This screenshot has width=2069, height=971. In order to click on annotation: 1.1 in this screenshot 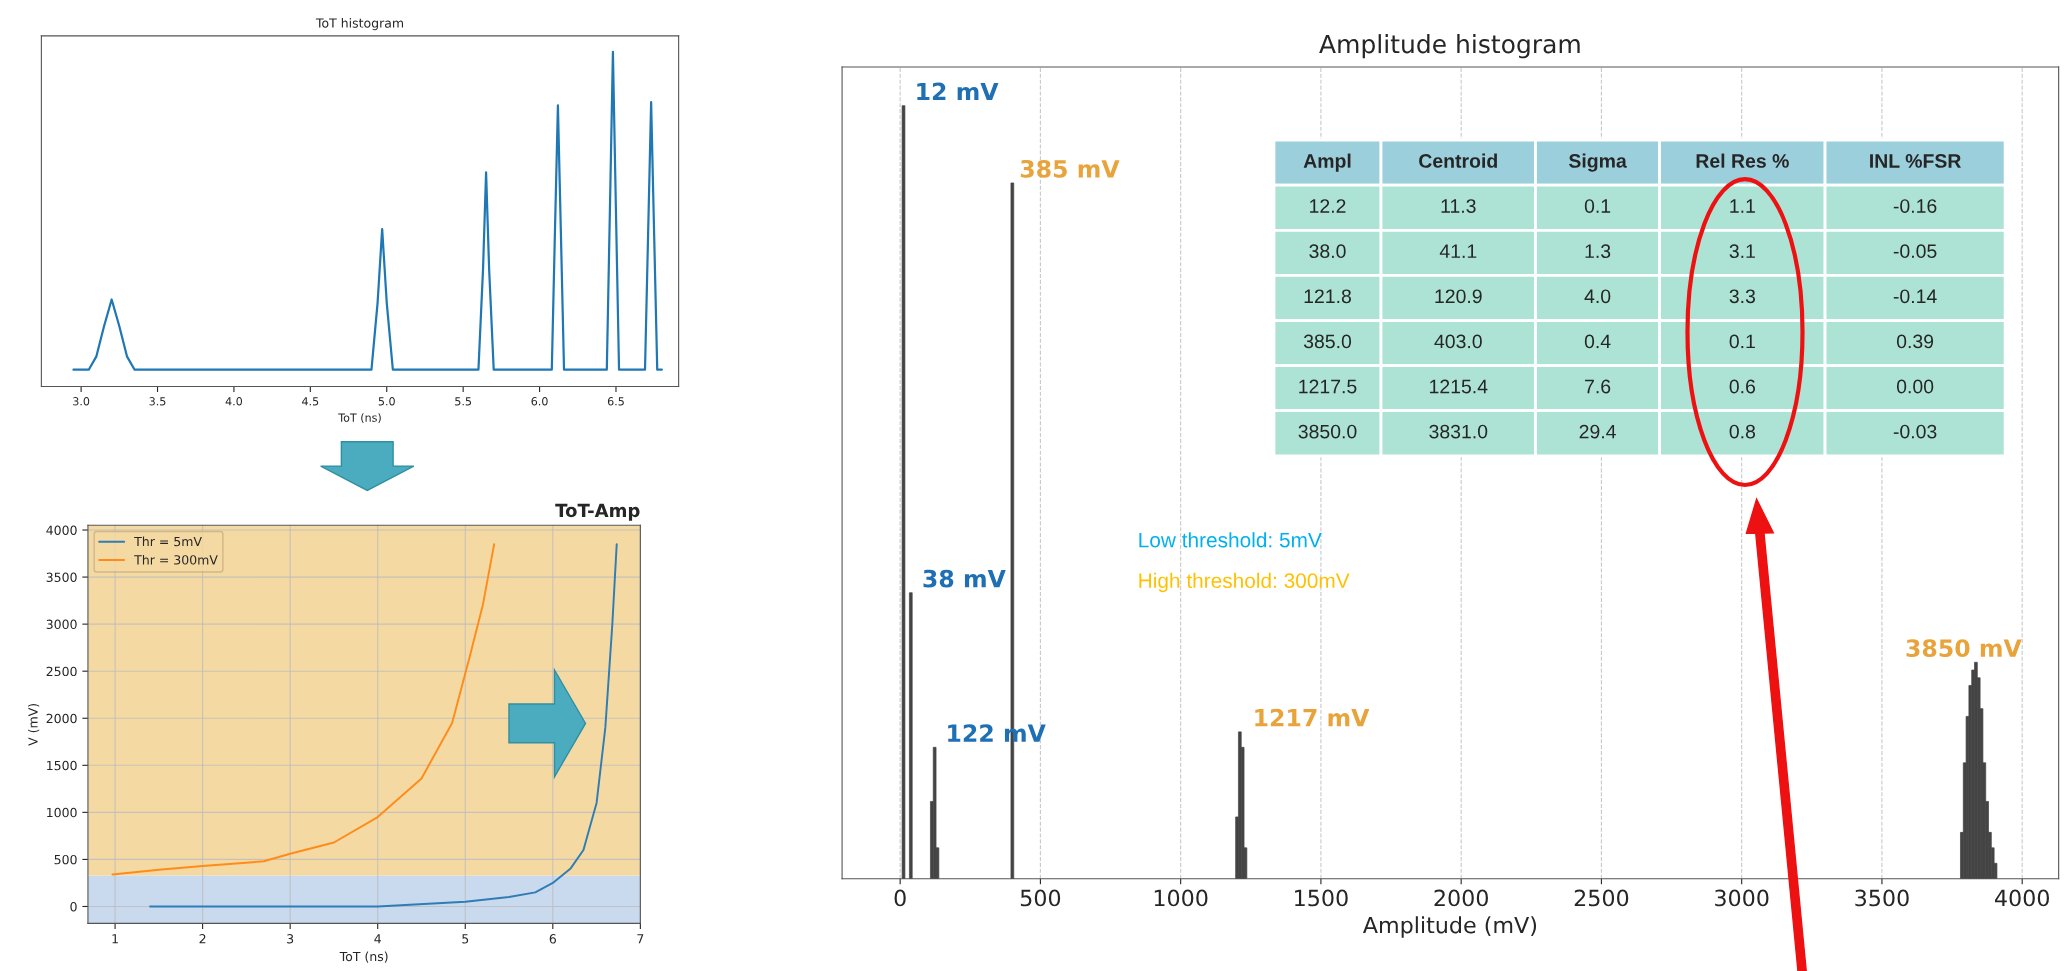, I will do `click(1742, 206)`.